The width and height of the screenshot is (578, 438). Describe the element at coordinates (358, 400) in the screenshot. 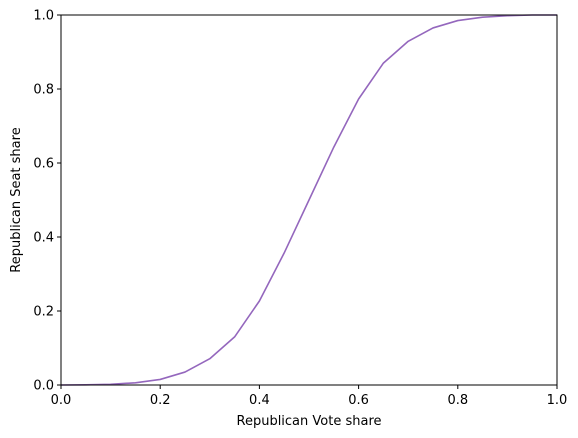

I see `x-tick-label: 0.6` at that location.